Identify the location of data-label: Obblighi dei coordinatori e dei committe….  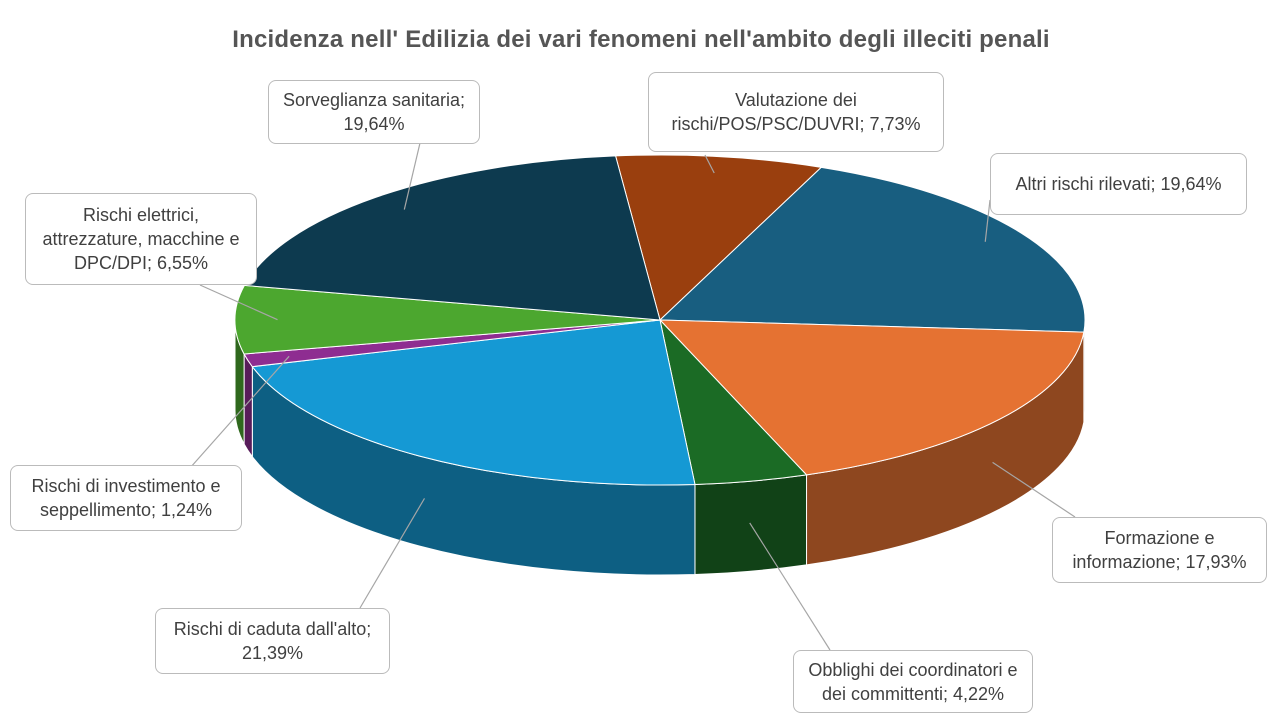
(913, 681).